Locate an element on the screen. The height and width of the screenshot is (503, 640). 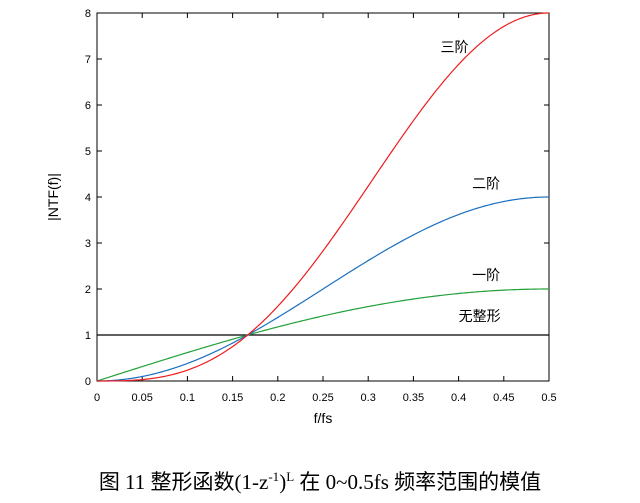
y-tick-label: 2 is located at coordinates (88, 290).